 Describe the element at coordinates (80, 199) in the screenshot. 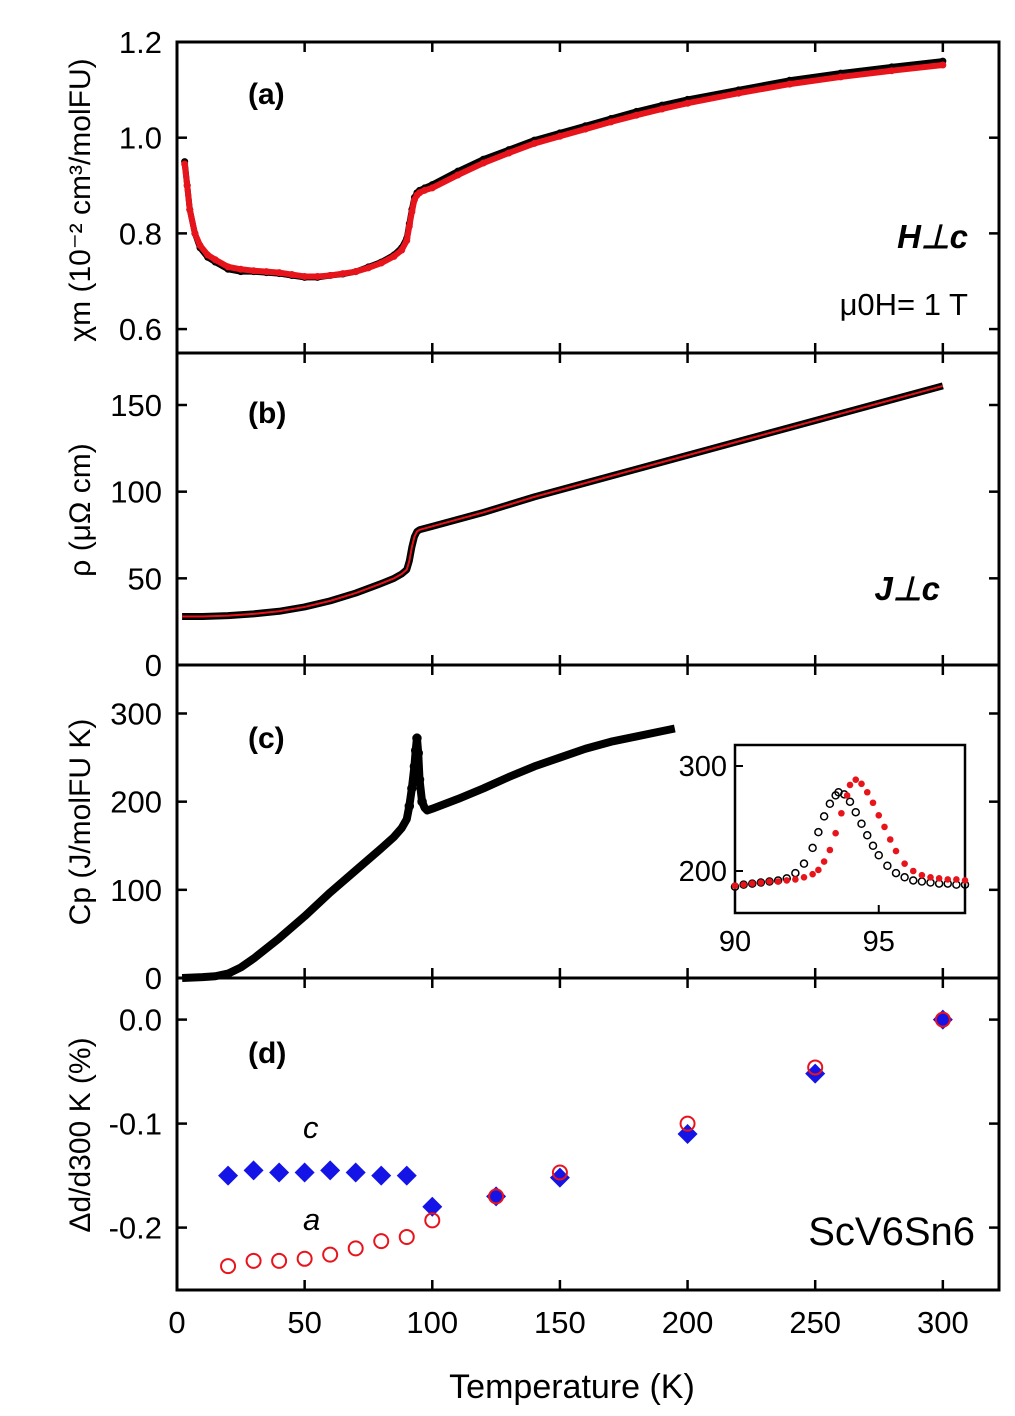

I see `panel-a-y-label: χm (10⁻² cm³/molFU)` at that location.